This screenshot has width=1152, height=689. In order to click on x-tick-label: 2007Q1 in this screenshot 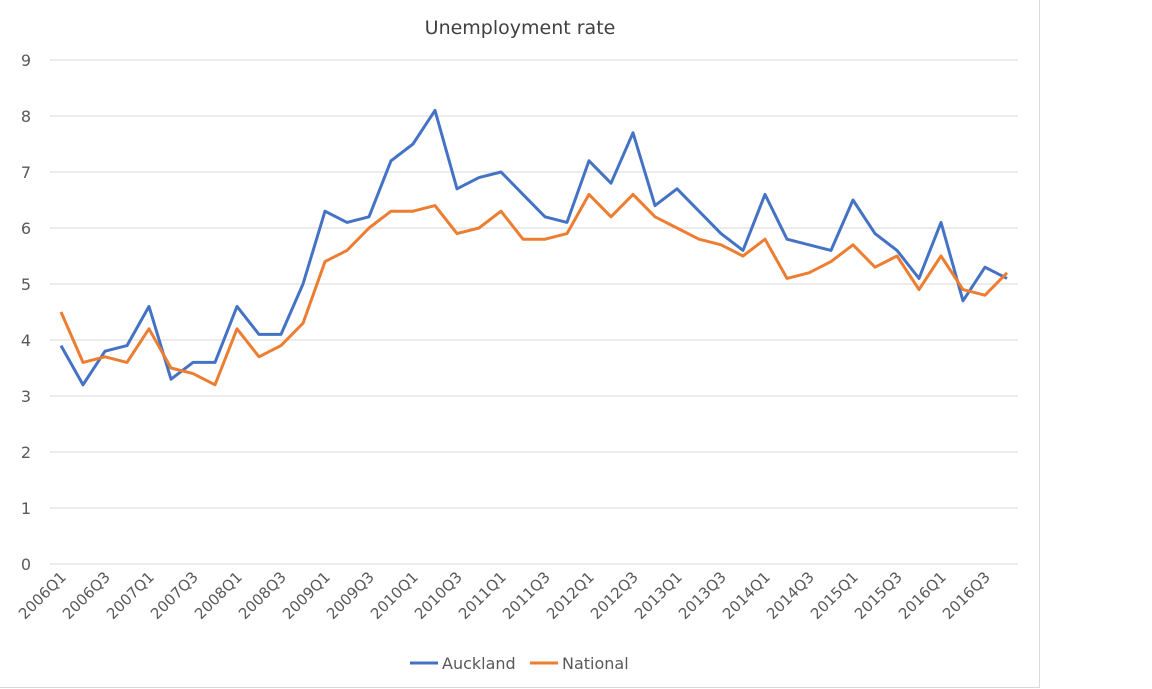, I will do `click(130, 595)`.